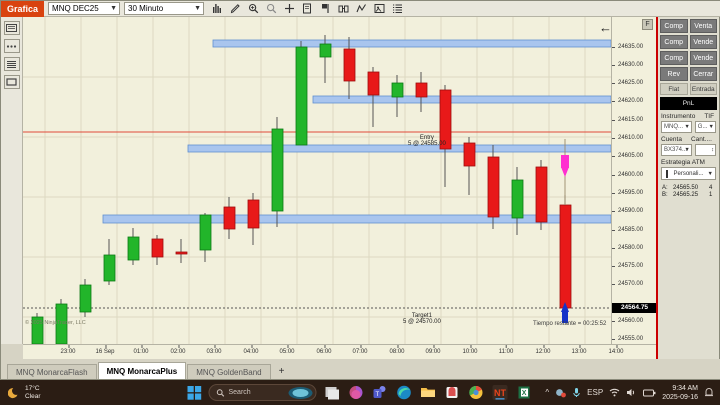 This screenshot has height=405, width=720. Describe the element at coordinates (307, 8) in the screenshot. I see `data-box-icon` at that location.